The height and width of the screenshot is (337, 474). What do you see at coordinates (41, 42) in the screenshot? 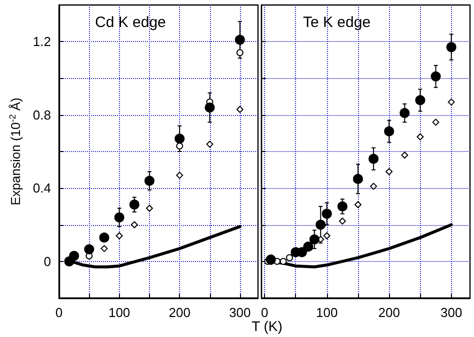
I see `y-tick-label: 1.2` at bounding box center [41, 42].